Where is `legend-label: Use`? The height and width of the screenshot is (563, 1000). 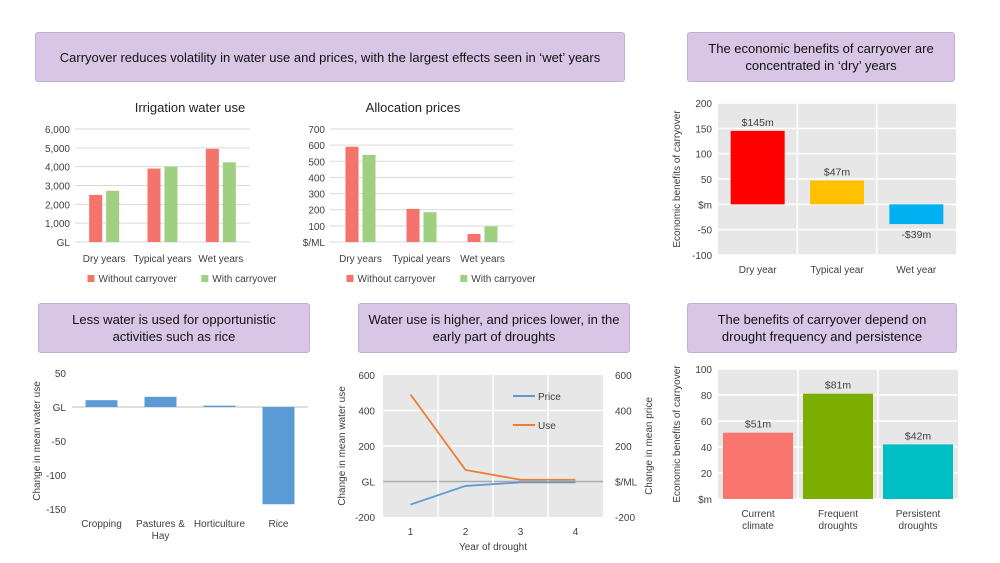
legend-label: Use is located at coordinates (547, 426).